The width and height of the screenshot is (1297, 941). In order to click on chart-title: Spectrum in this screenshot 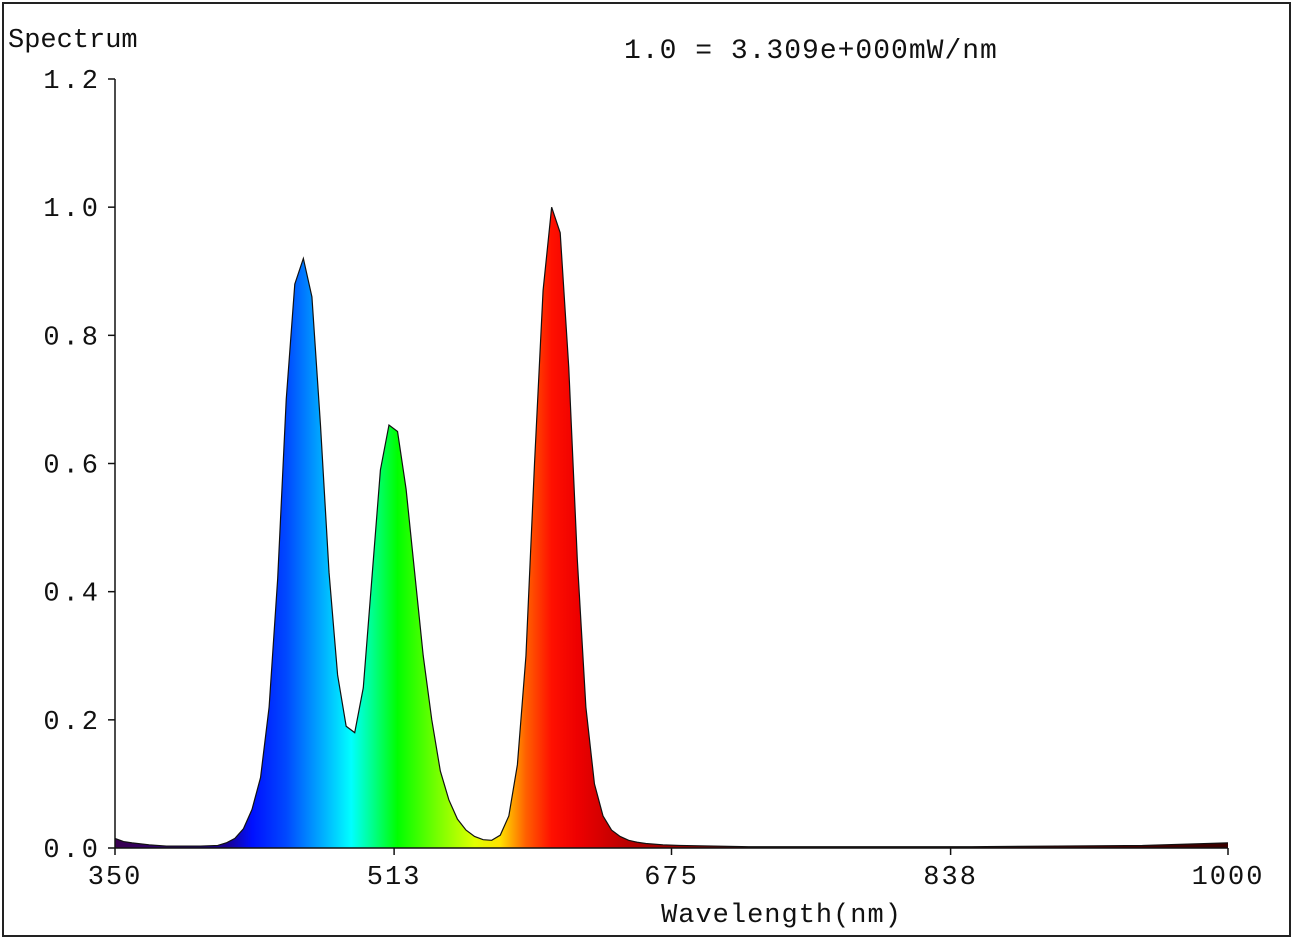, I will do `click(73, 41)`.